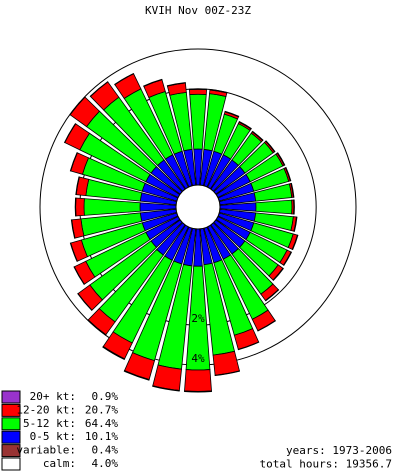  I want to click on legend-label: 20+ kt:, so click(53, 396).